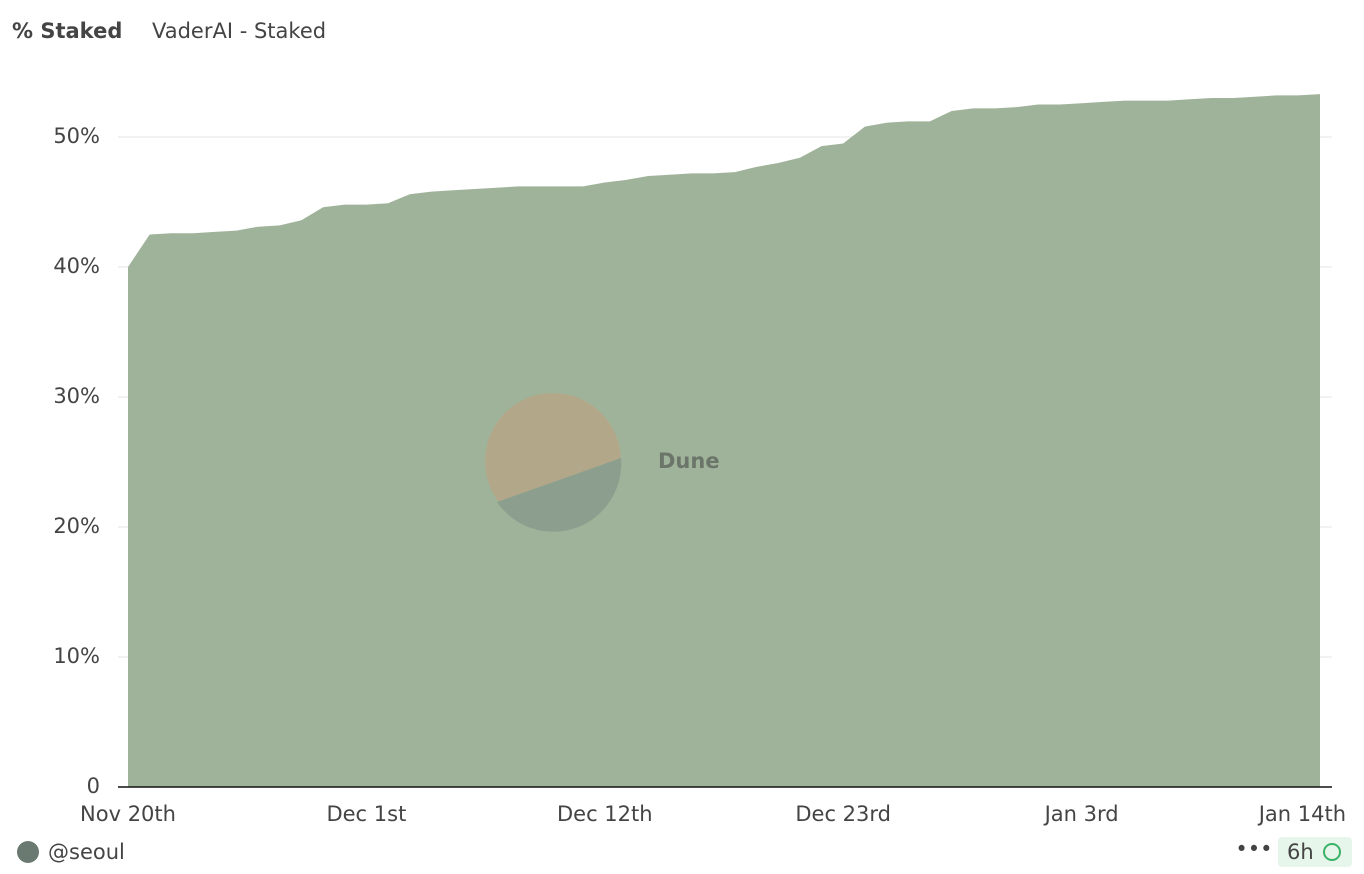 This screenshot has height=874, width=1364. I want to click on author: @seoul, so click(86, 852).